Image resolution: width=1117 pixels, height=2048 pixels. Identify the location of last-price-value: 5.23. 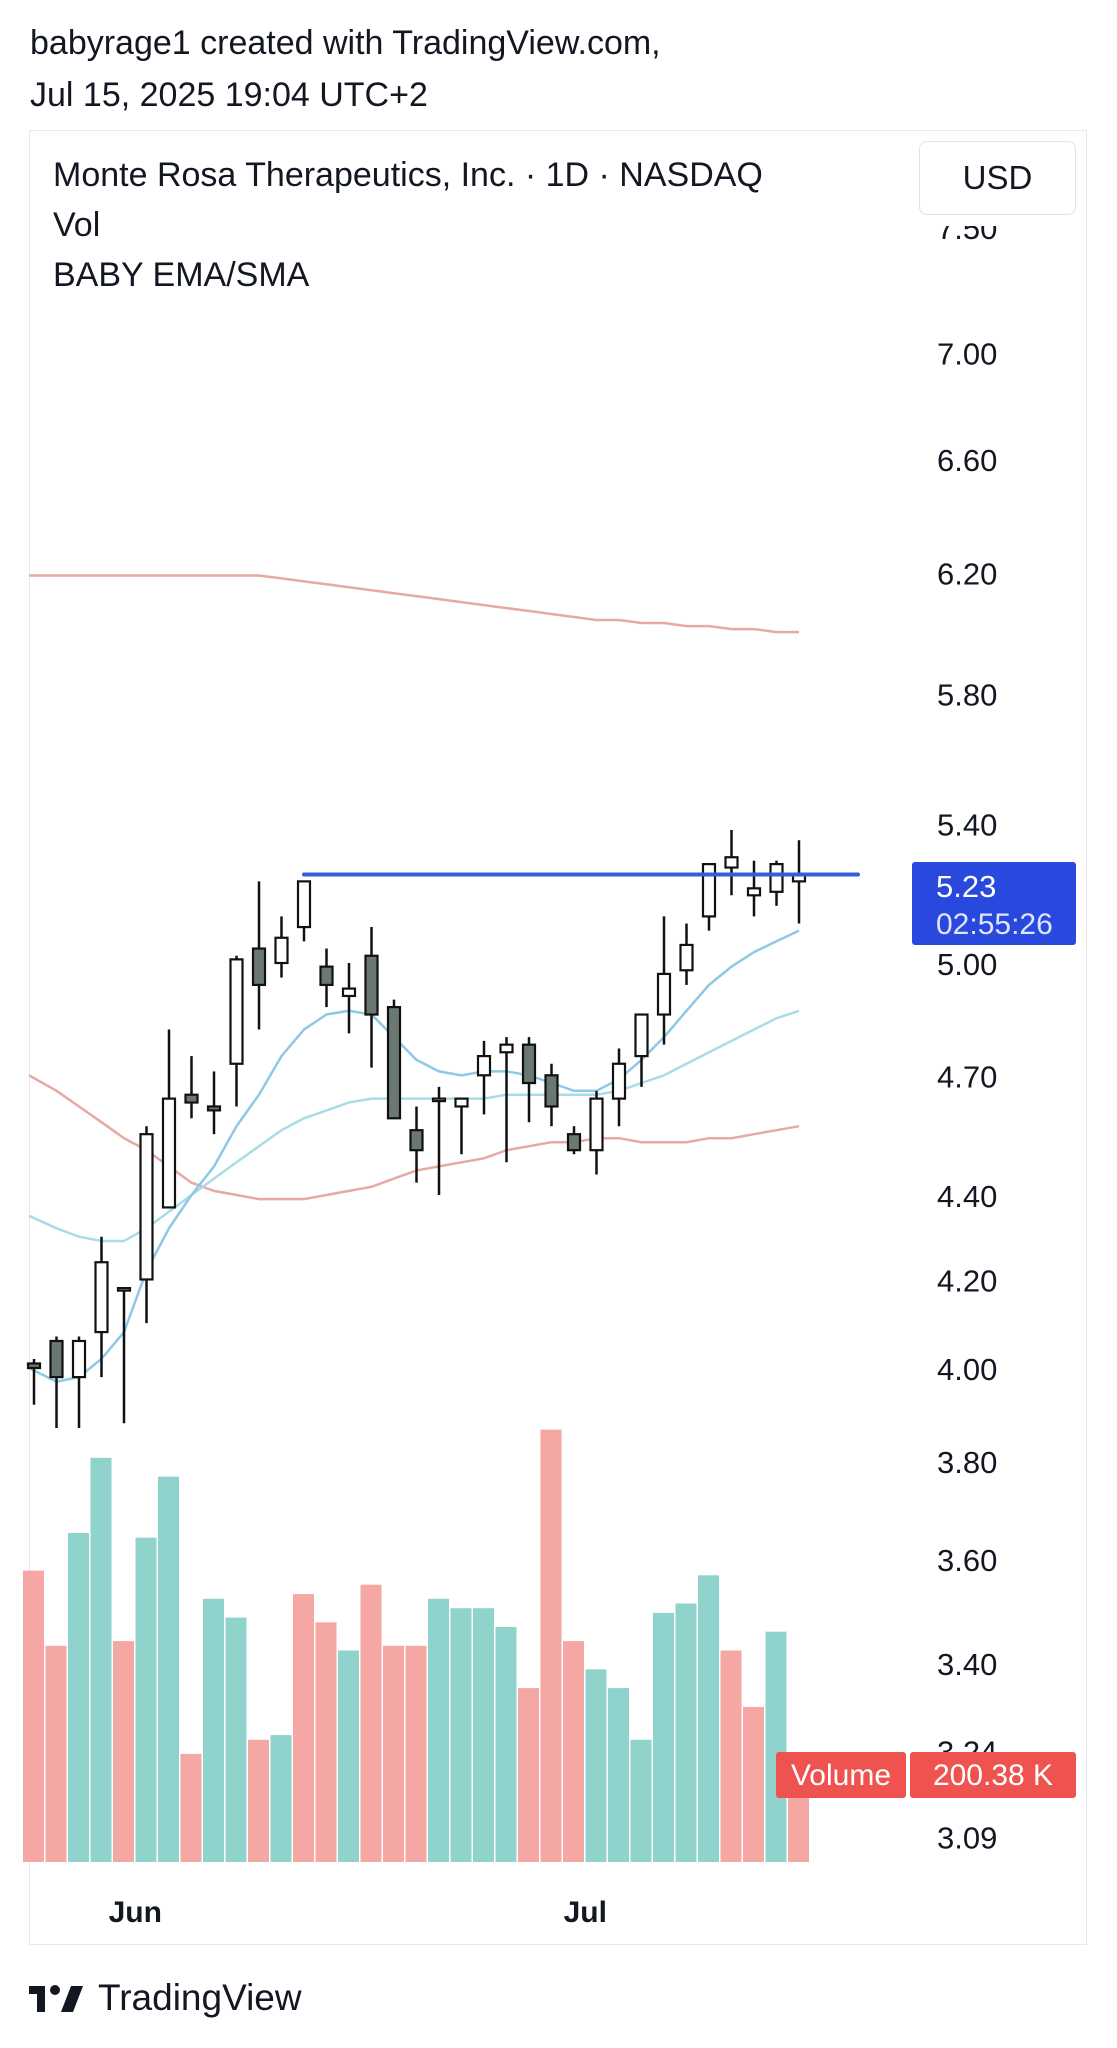
(966, 886).